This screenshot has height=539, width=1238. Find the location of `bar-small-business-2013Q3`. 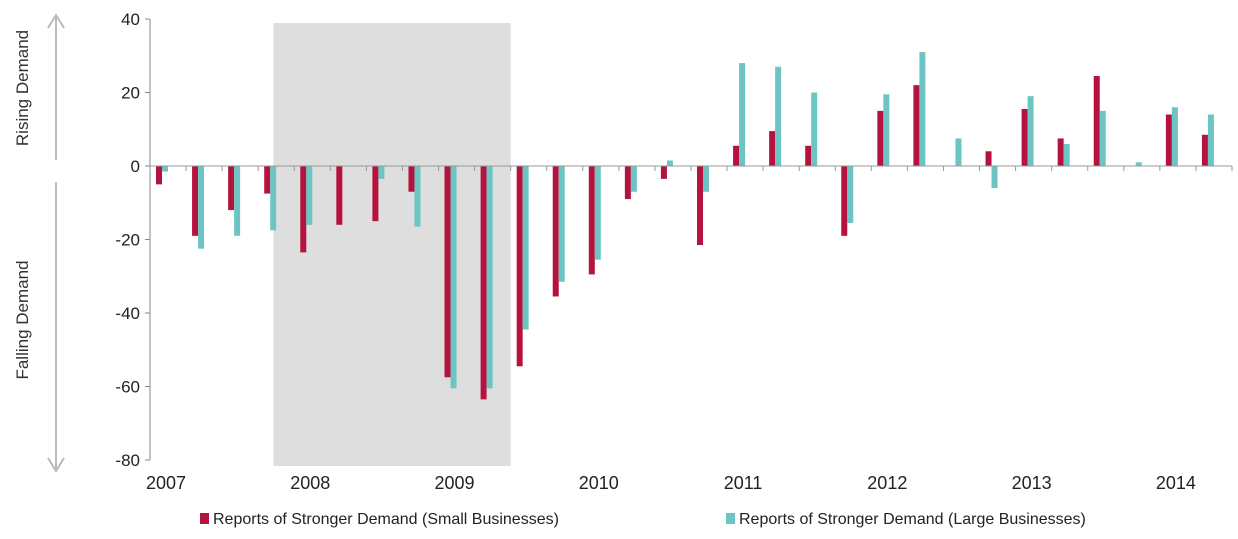

bar-small-business-2013Q3 is located at coordinates (1096, 120).